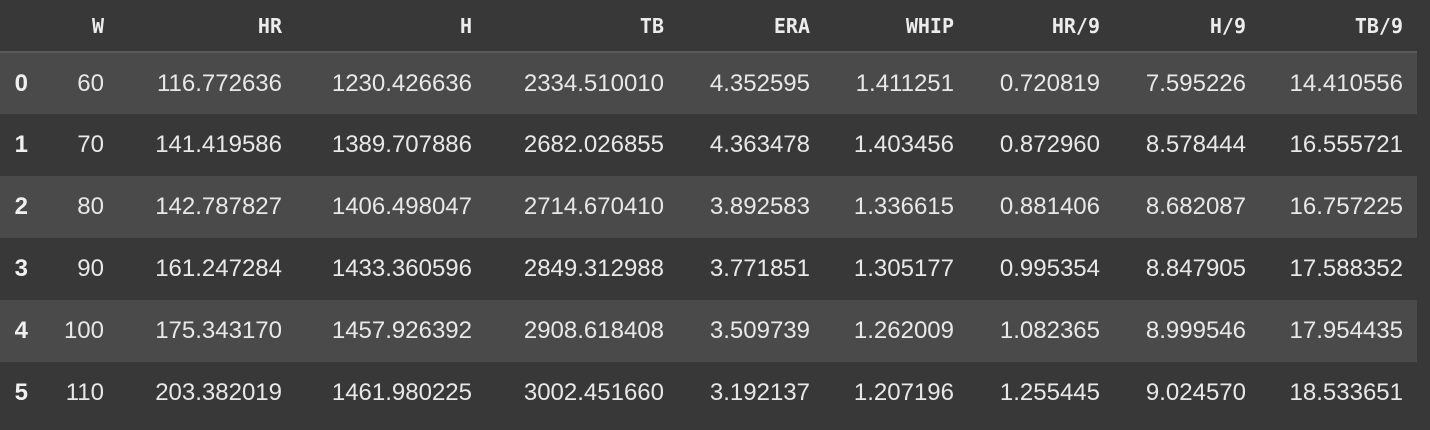 The width and height of the screenshot is (1430, 430). I want to click on table-cell: 1389.707886, so click(401, 144).